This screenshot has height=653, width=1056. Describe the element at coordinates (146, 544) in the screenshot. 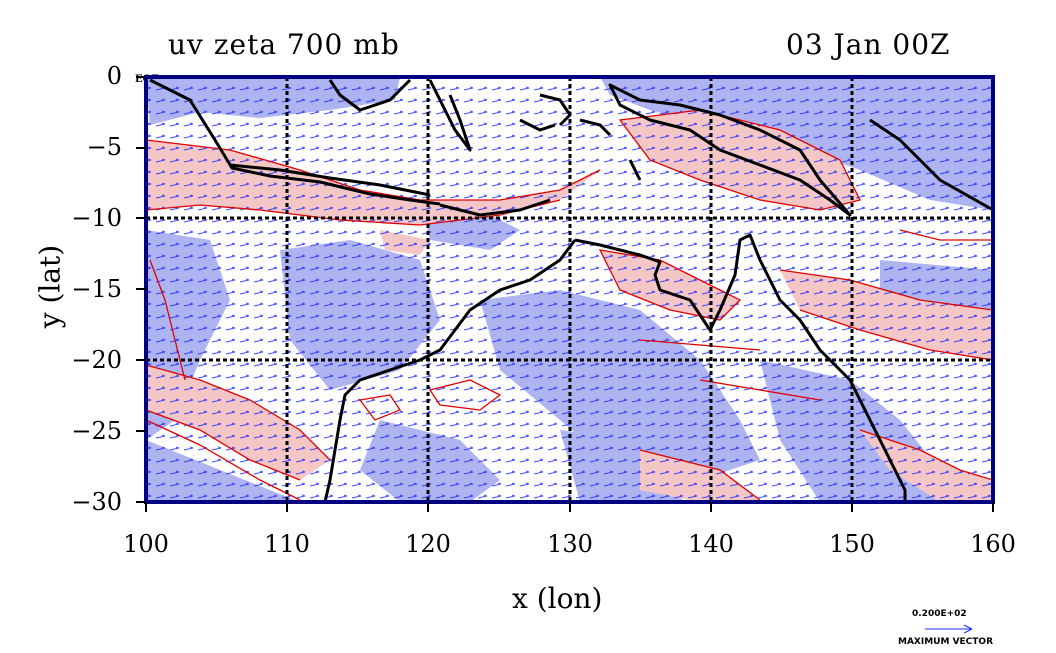

I see `x-tick-label: 100` at that location.